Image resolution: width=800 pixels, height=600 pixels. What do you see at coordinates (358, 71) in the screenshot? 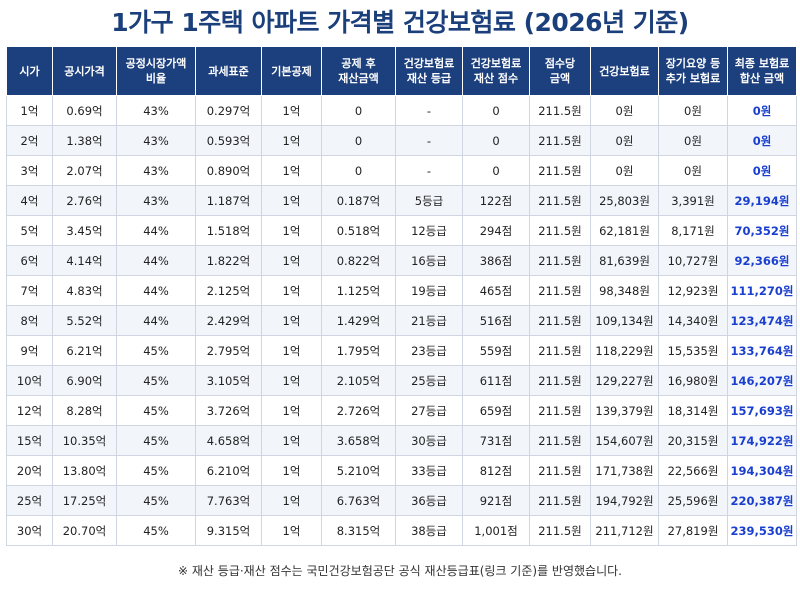
I see `header-post-deduction-amount: 공제 후 재산금액` at bounding box center [358, 71].